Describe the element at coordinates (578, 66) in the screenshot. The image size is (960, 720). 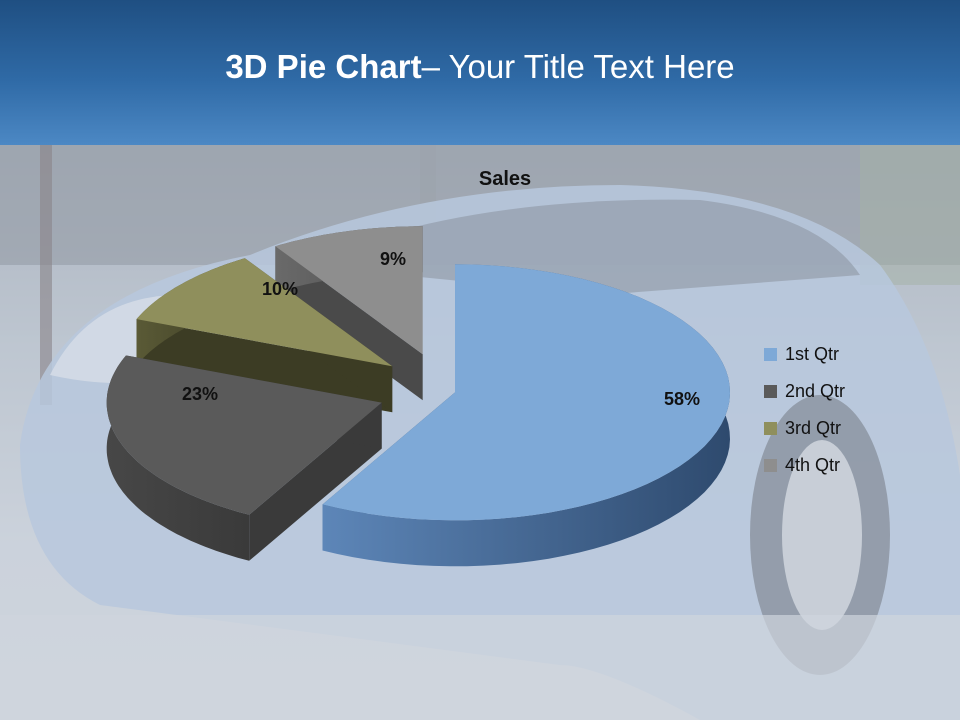
I see `title-rest: – Your Title Text Here` at that location.